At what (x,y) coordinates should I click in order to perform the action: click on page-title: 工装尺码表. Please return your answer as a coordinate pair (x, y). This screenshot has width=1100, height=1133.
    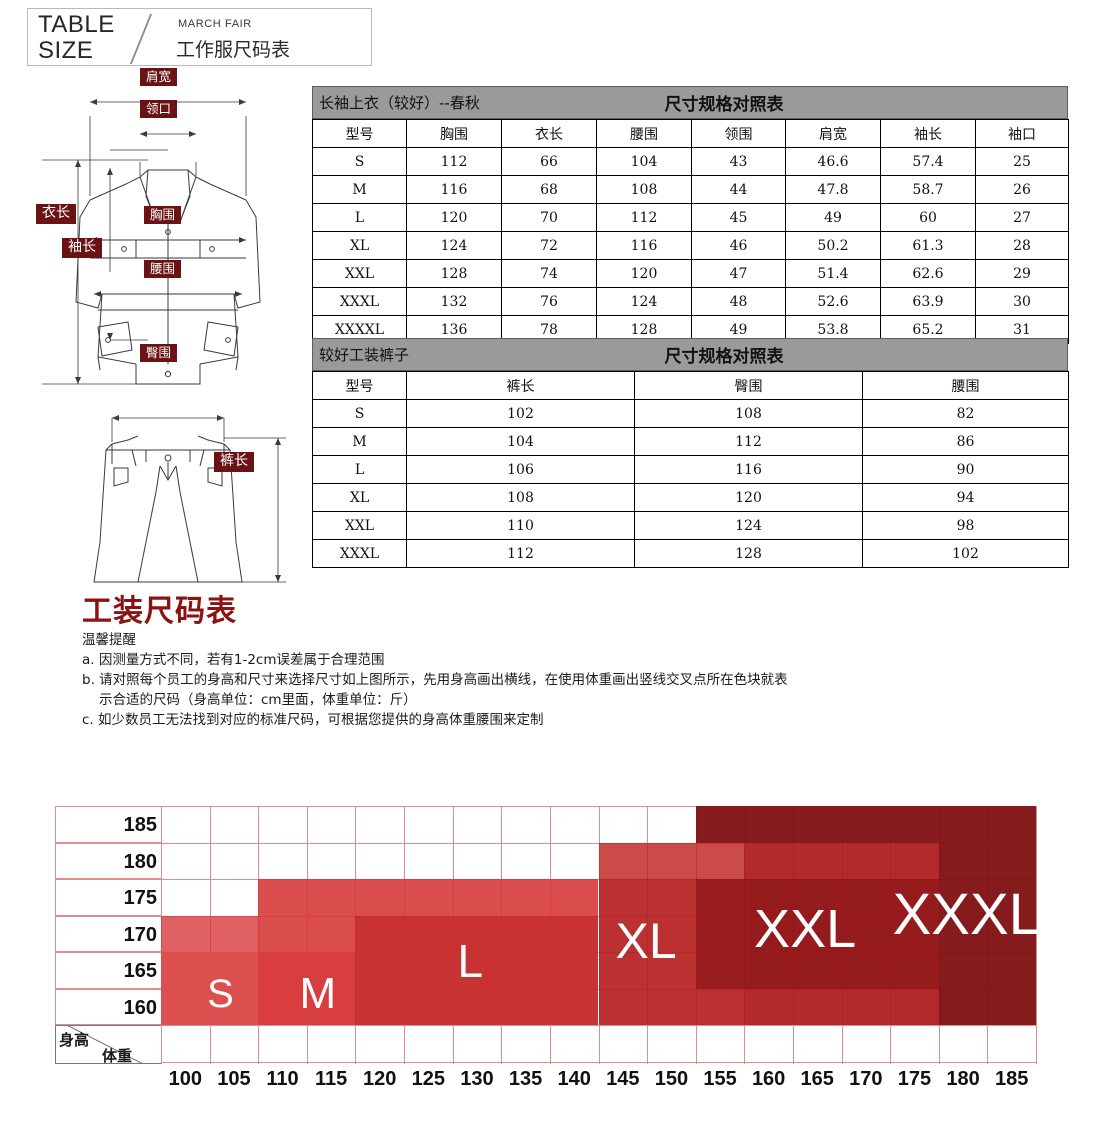
    Looking at the image, I should click on (159, 611).